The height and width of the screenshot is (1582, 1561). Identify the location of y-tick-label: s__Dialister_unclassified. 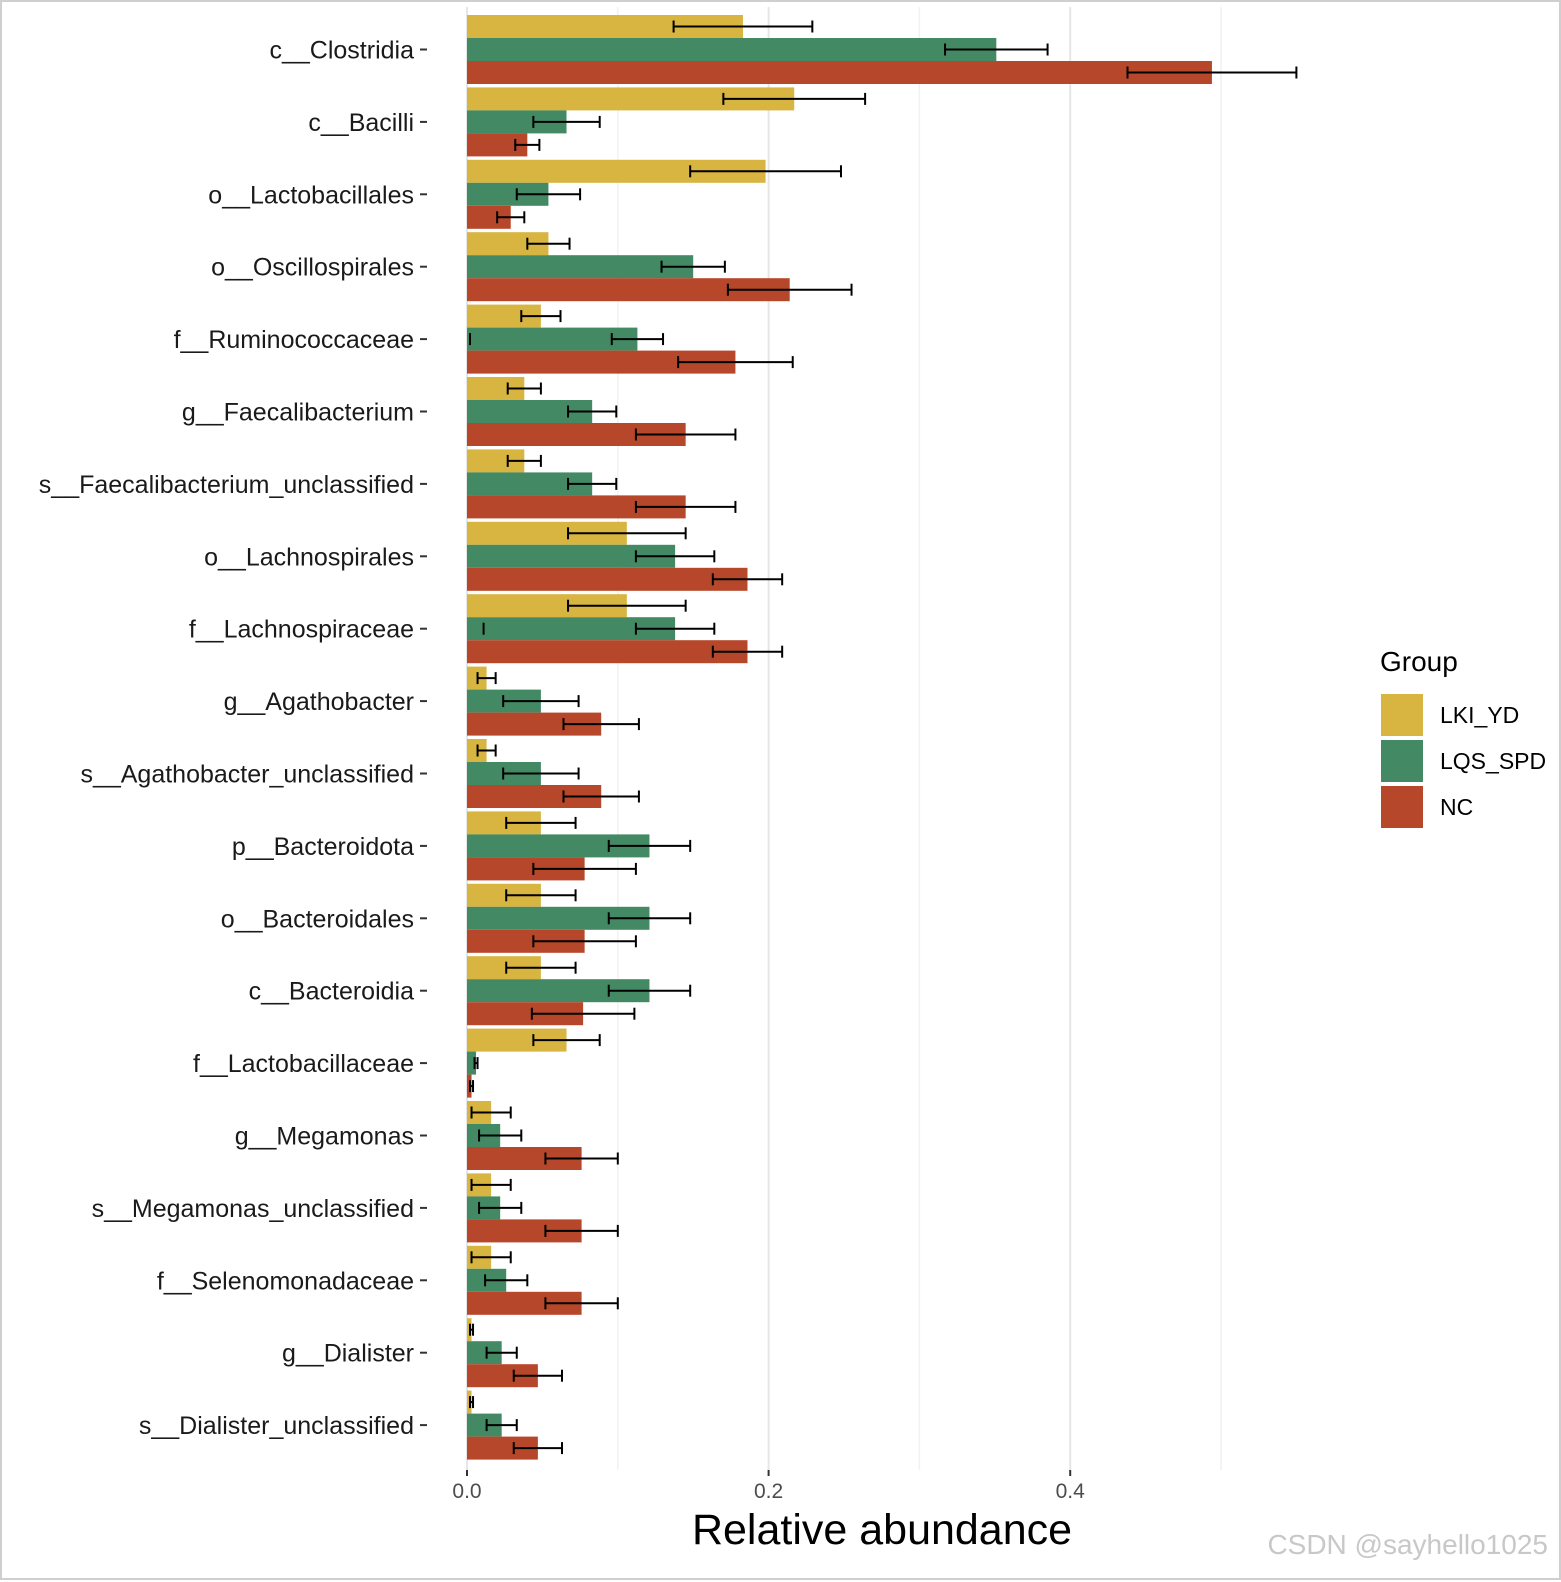
(276, 1426).